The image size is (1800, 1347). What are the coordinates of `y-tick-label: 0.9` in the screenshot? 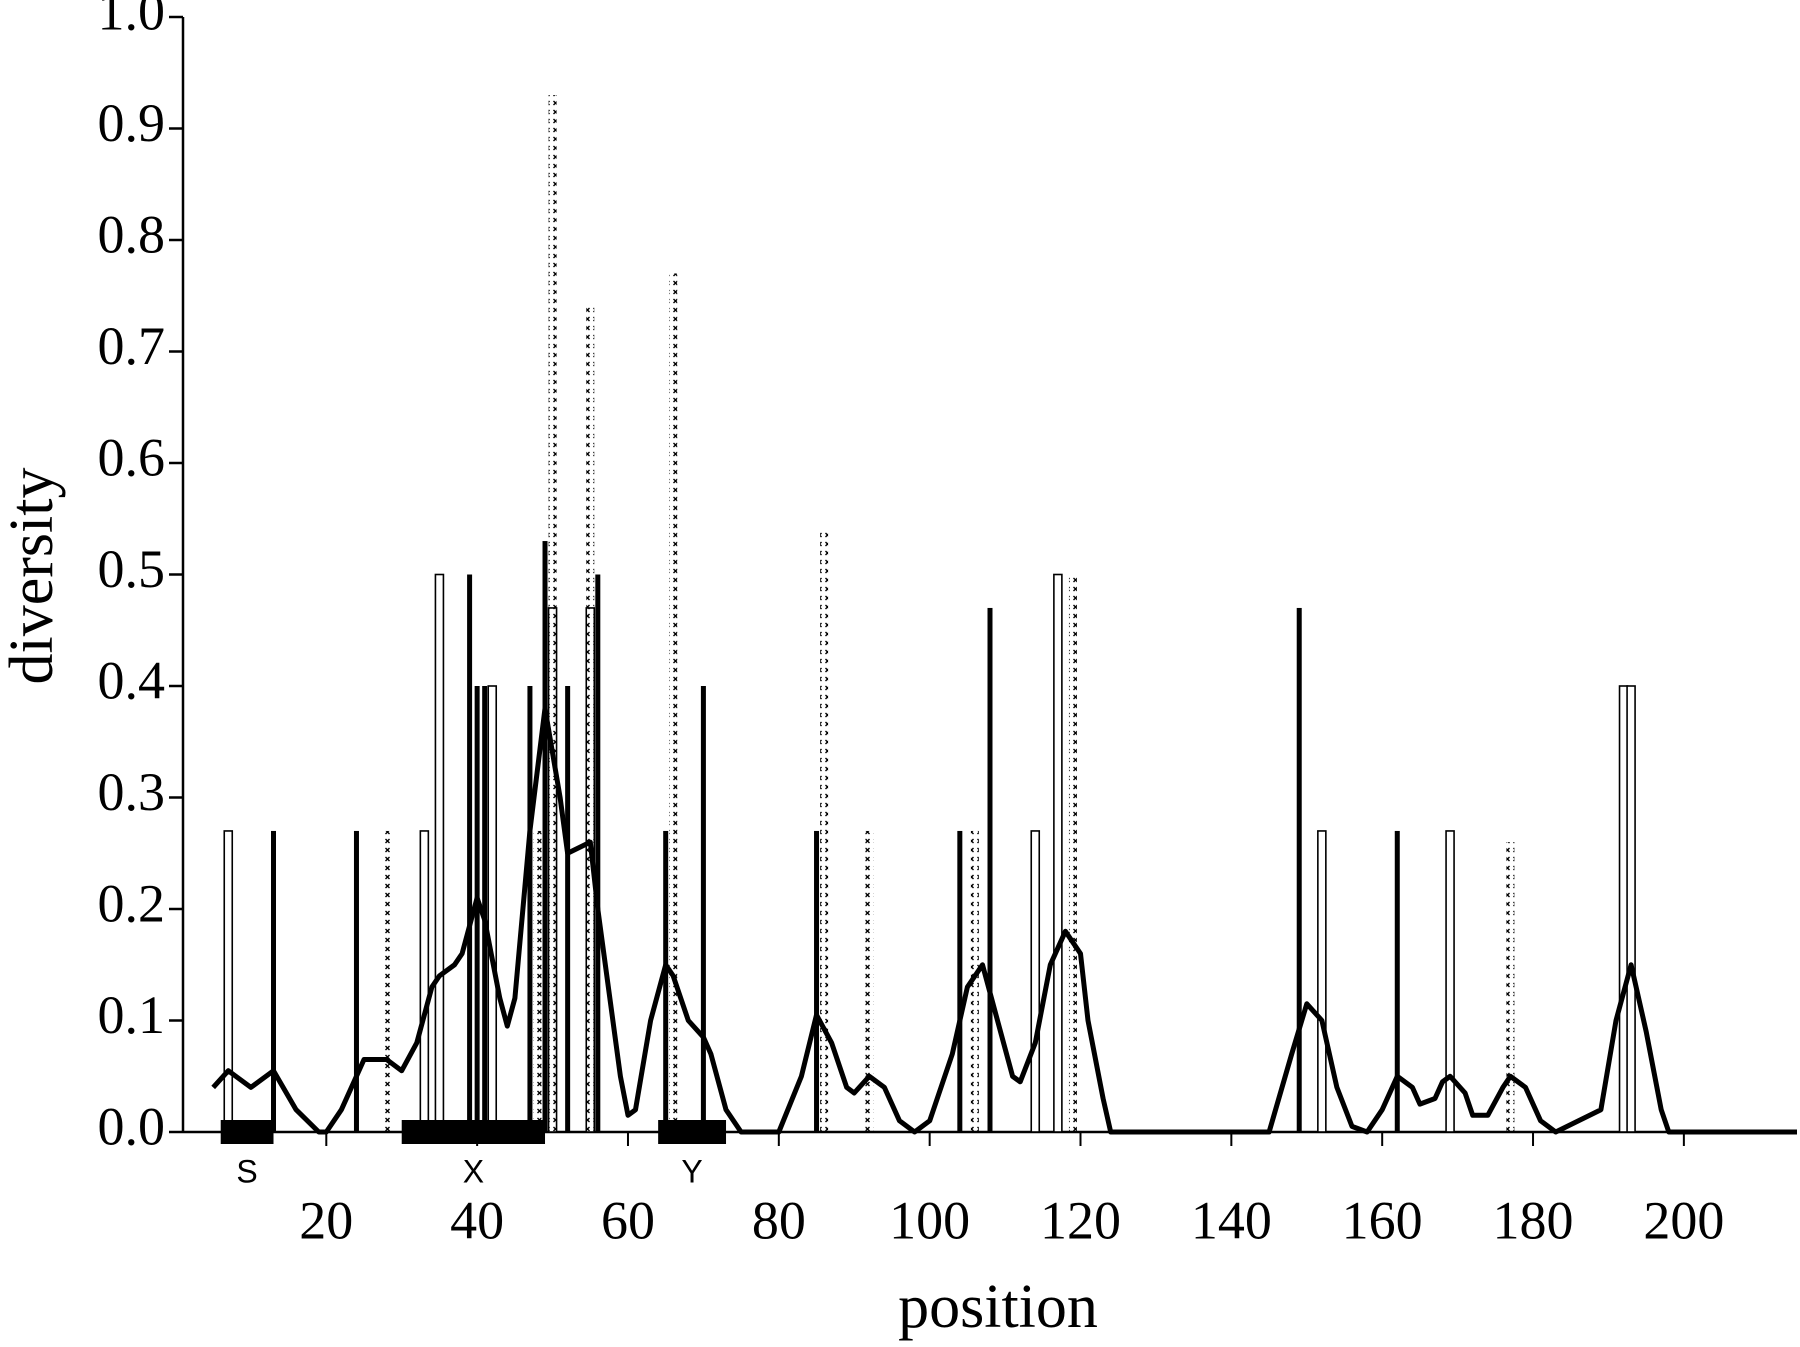 It's located at (132, 123).